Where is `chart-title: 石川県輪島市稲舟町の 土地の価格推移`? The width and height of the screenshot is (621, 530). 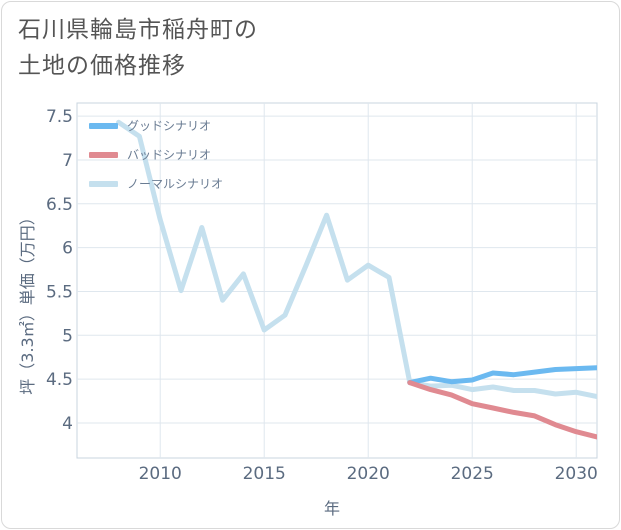 chart-title: 石川県輪島市稲舟町の 土地の価格推移 is located at coordinates (218, 48).